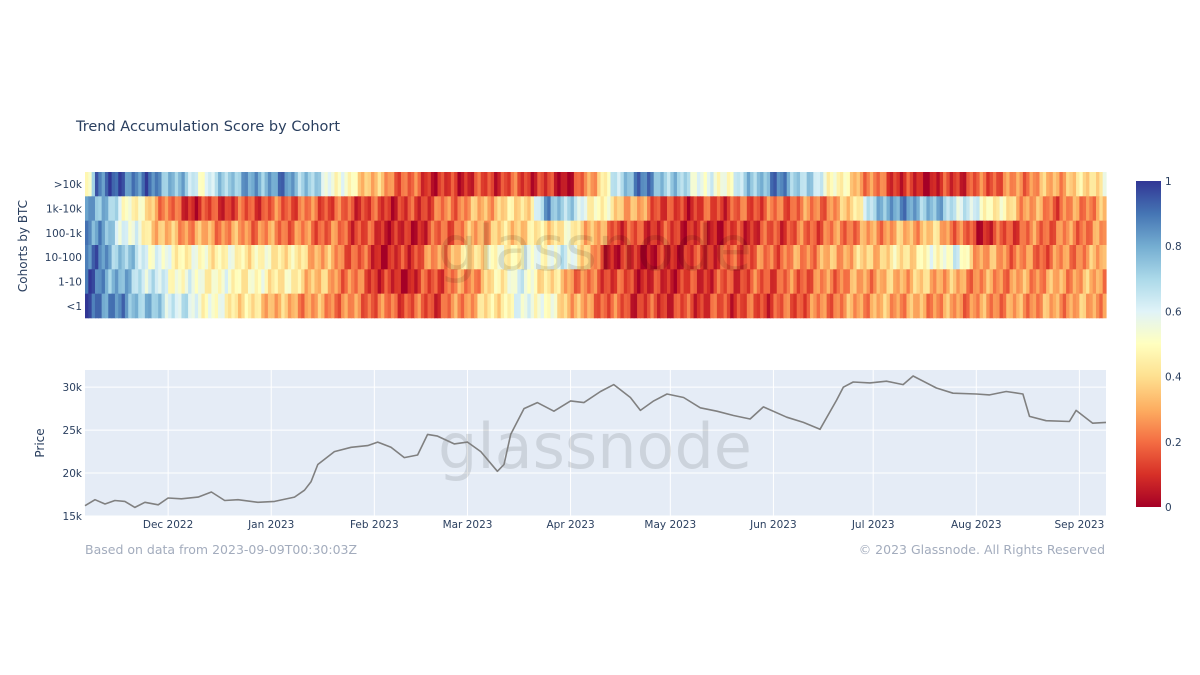 The width and height of the screenshot is (1200, 675). What do you see at coordinates (1159, 345) in the screenshot?
I see `colorbar: 00.20.40.60.81` at bounding box center [1159, 345].